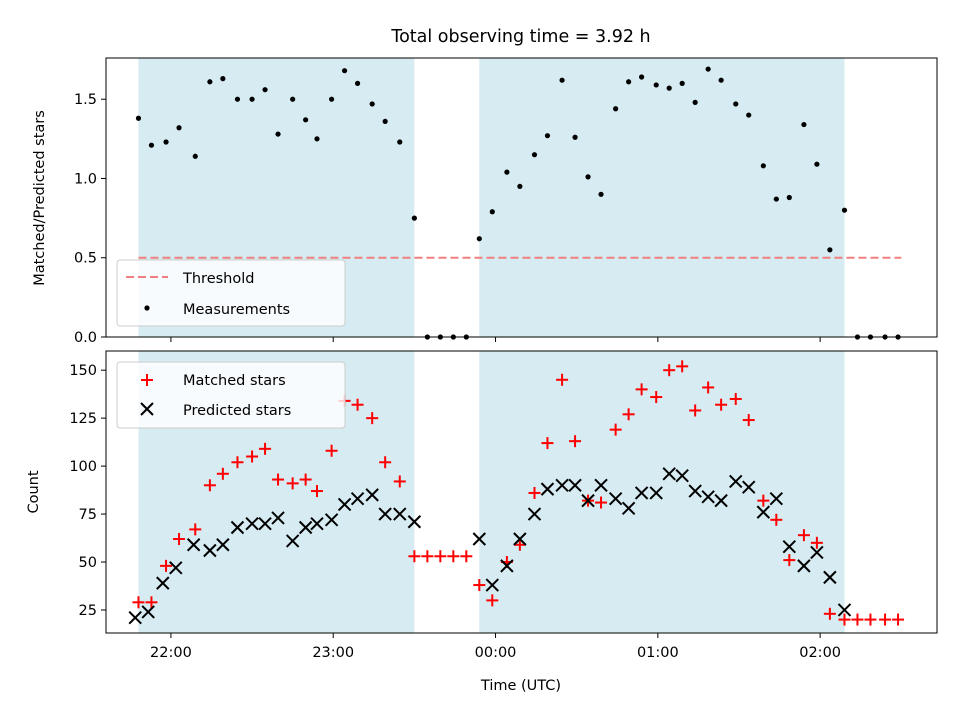 Image resolution: width=960 pixels, height=720 pixels. What do you see at coordinates (496, 653) in the screenshot?
I see `x-tick-label: 00:00` at bounding box center [496, 653].